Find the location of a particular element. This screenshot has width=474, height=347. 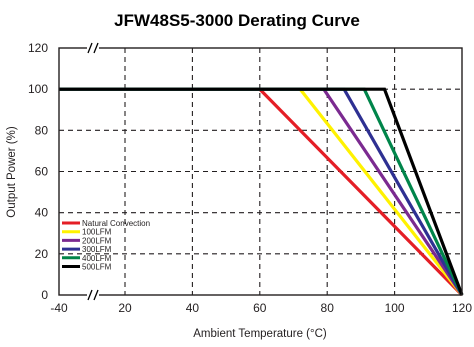

x-tick-label-100: 100 is located at coordinates (395, 308).